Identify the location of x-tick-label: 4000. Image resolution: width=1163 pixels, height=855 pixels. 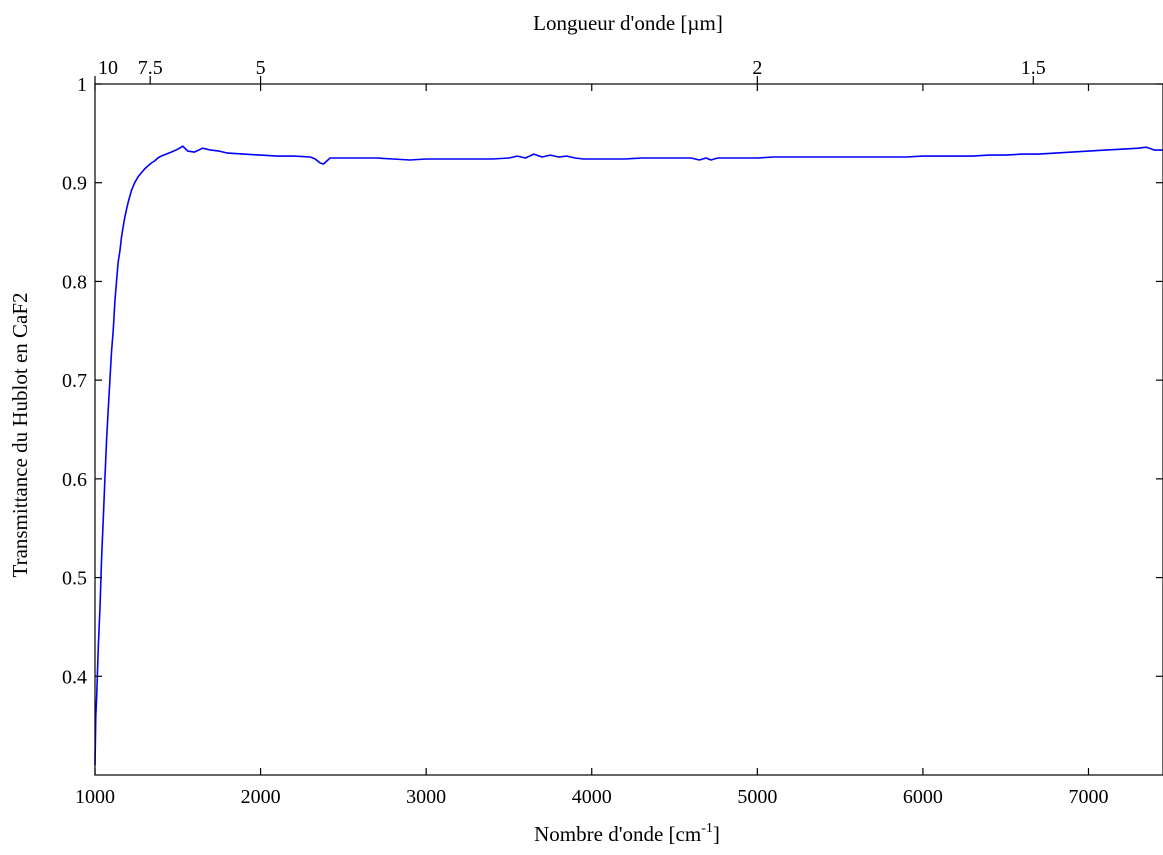
(592, 797).